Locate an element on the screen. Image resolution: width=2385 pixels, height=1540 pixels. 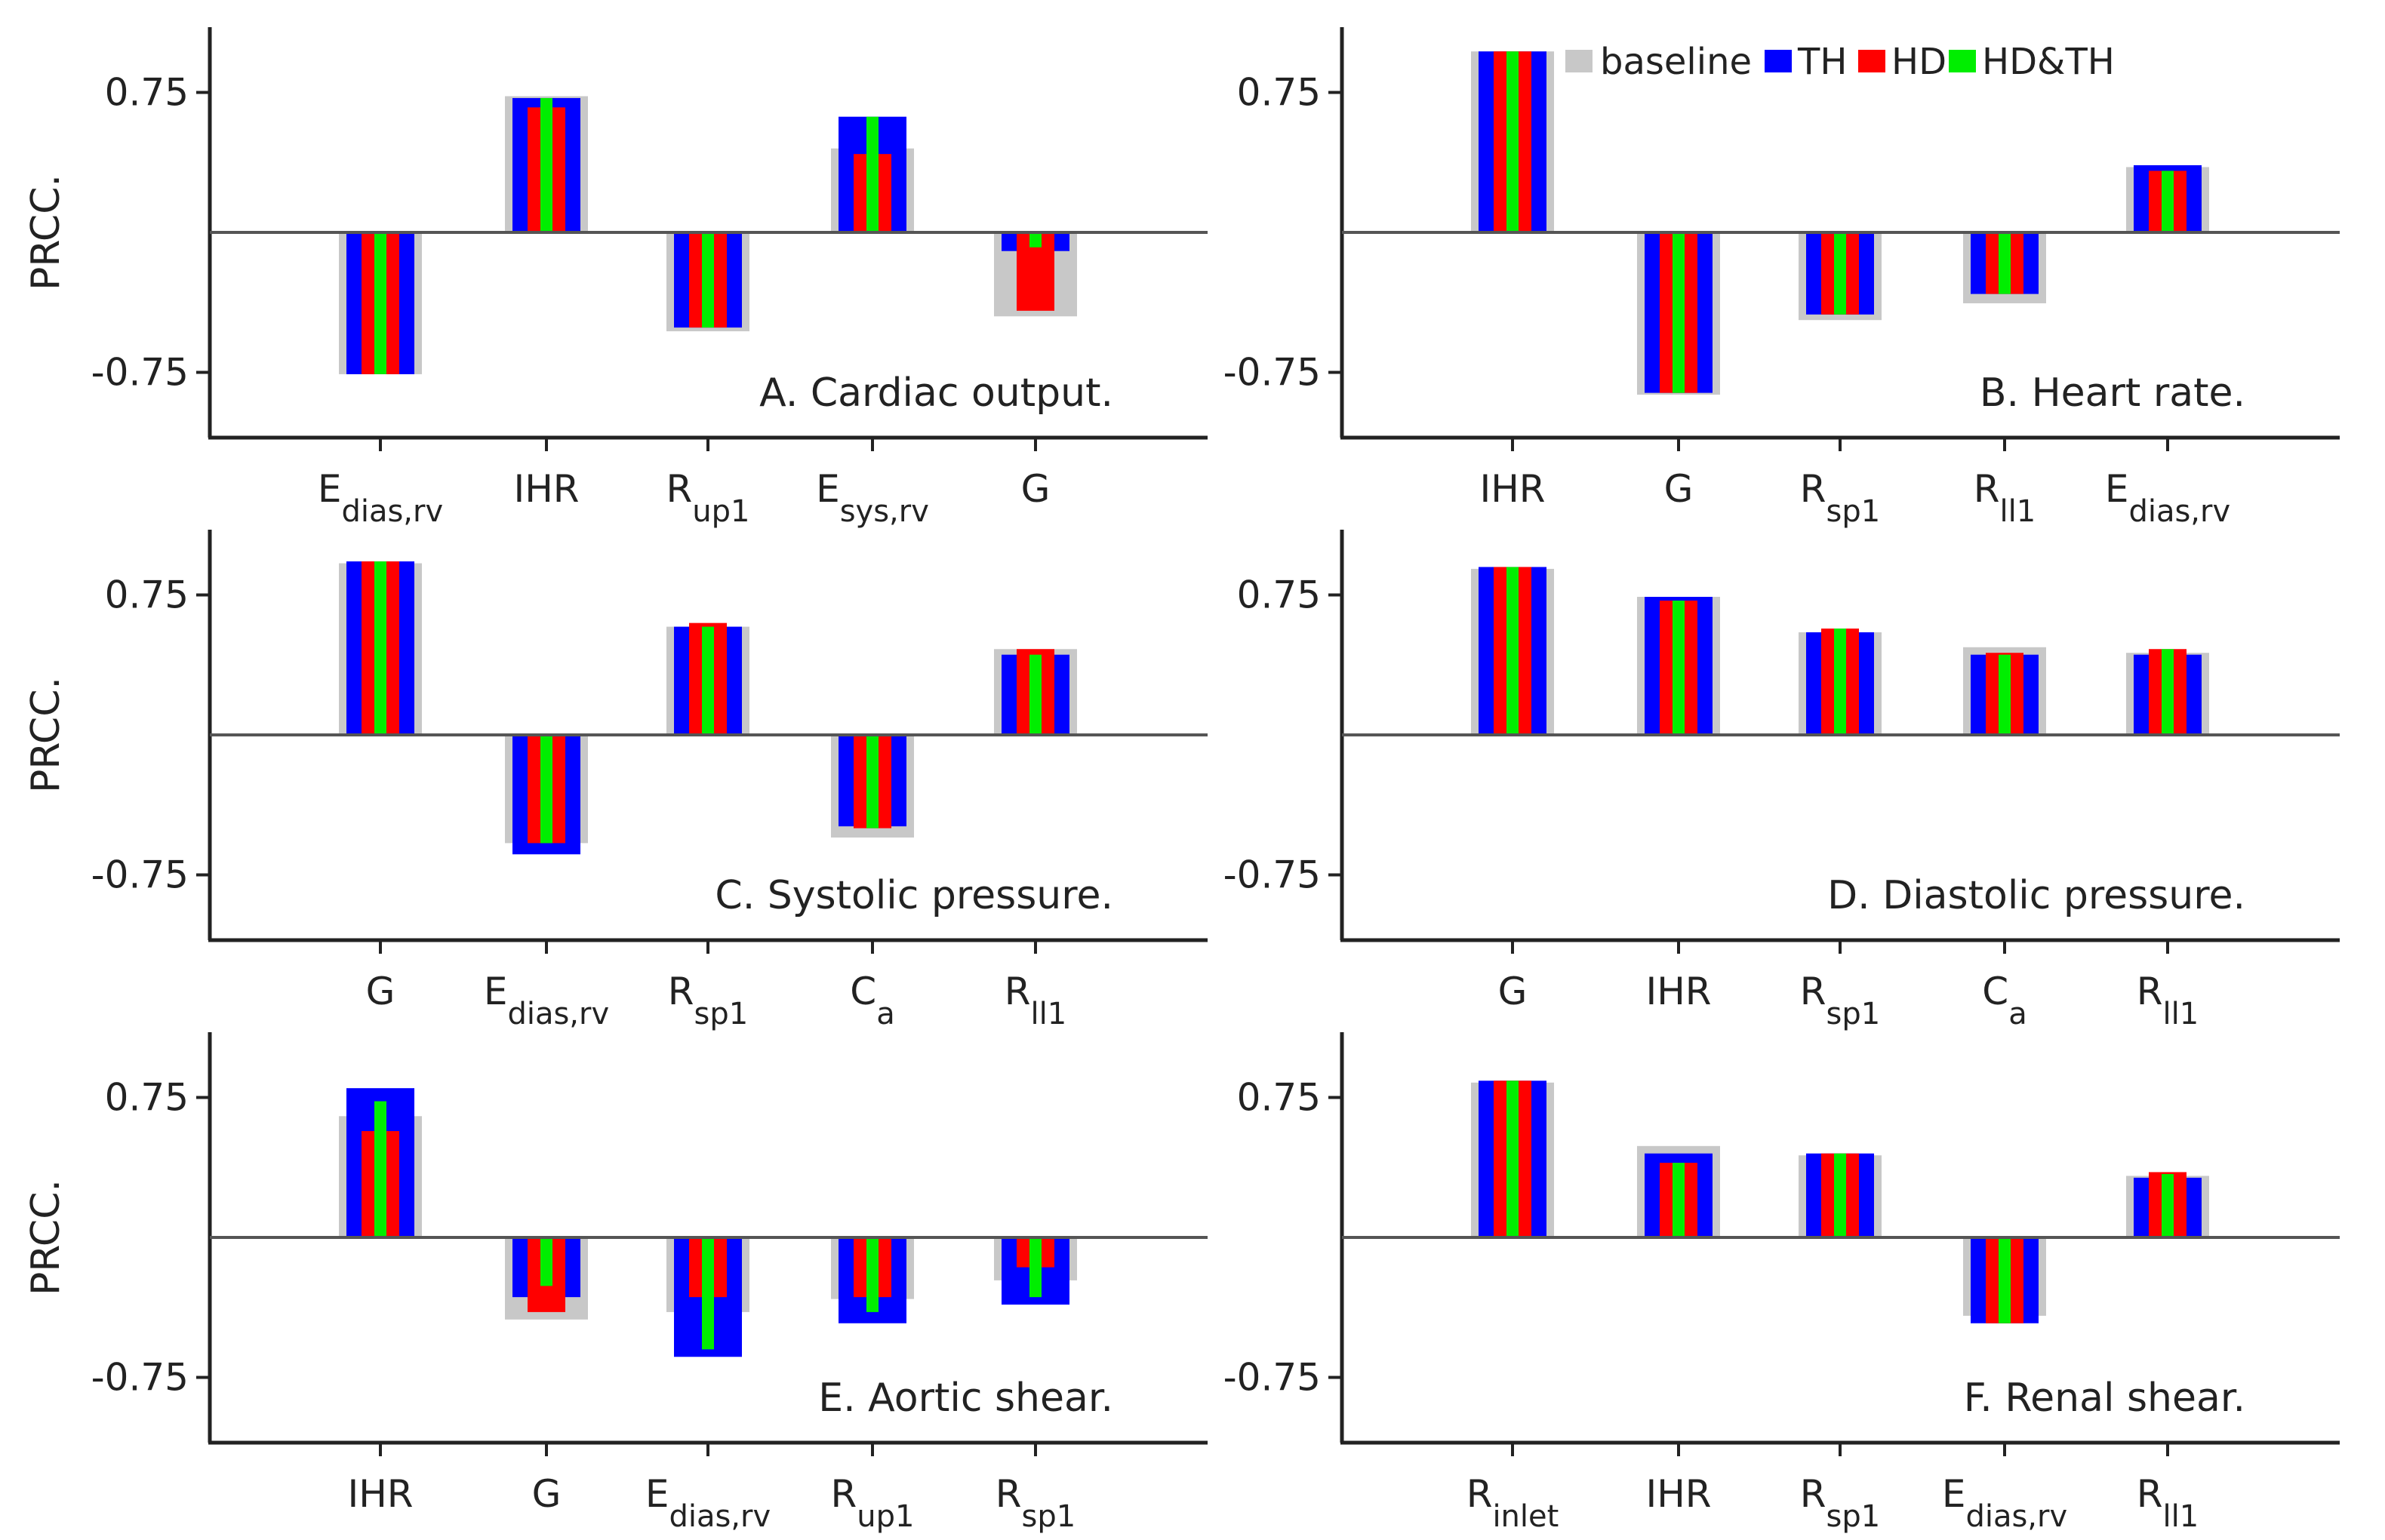
legend-label-th: TH is located at coordinates (1822, 62).